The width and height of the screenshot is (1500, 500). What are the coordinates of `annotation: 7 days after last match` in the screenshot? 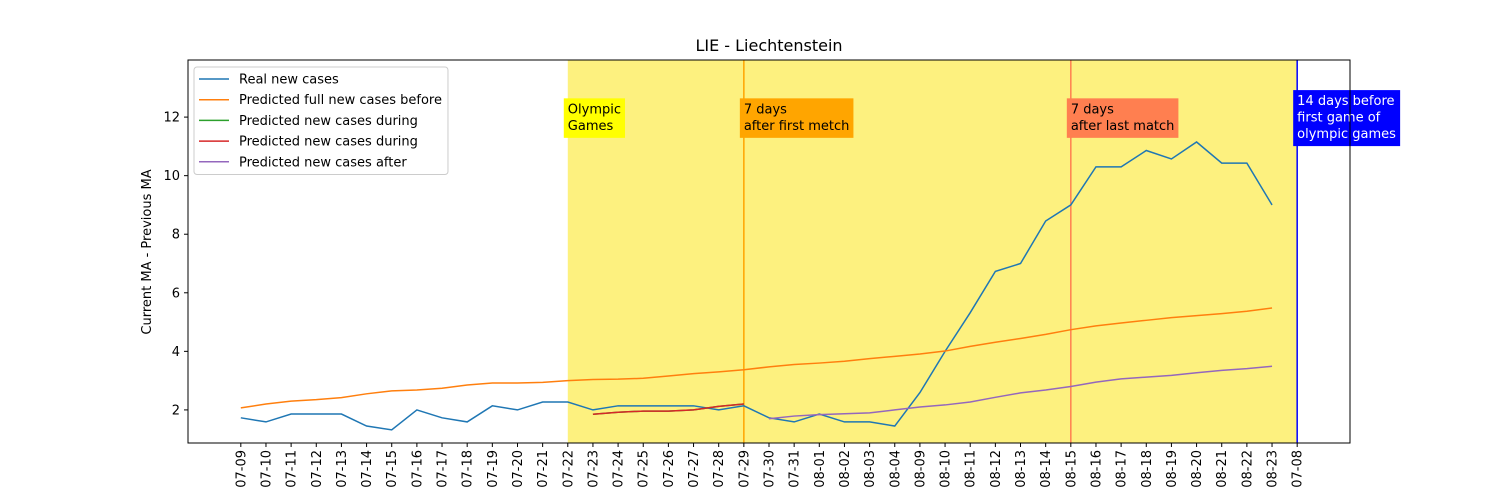 It's located at (1122, 118).